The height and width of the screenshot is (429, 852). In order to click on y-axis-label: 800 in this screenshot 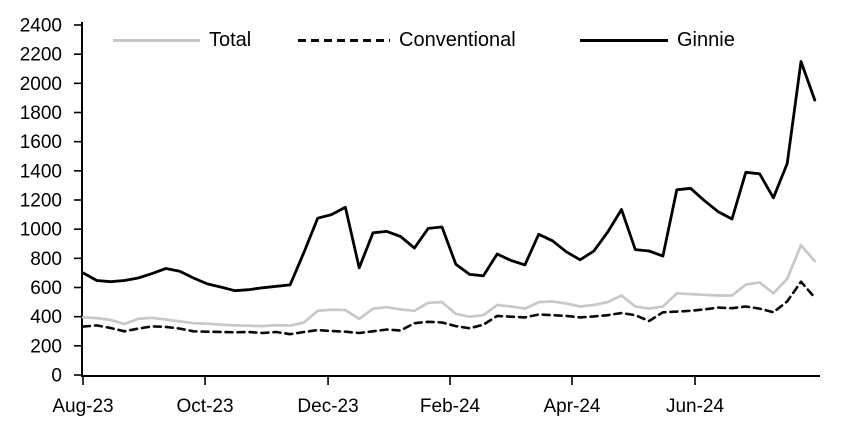, I will do `click(46, 259)`.